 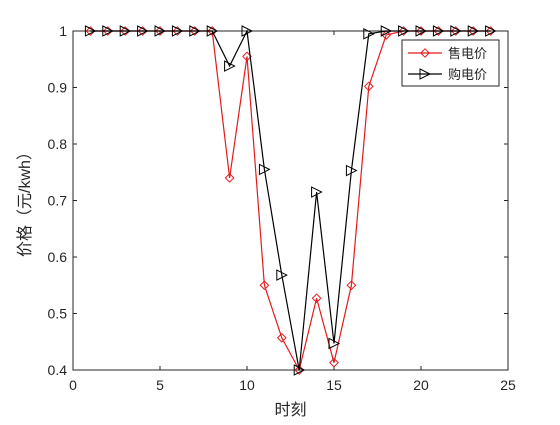 I want to click on x-tick-label: 5, so click(x=160, y=385).